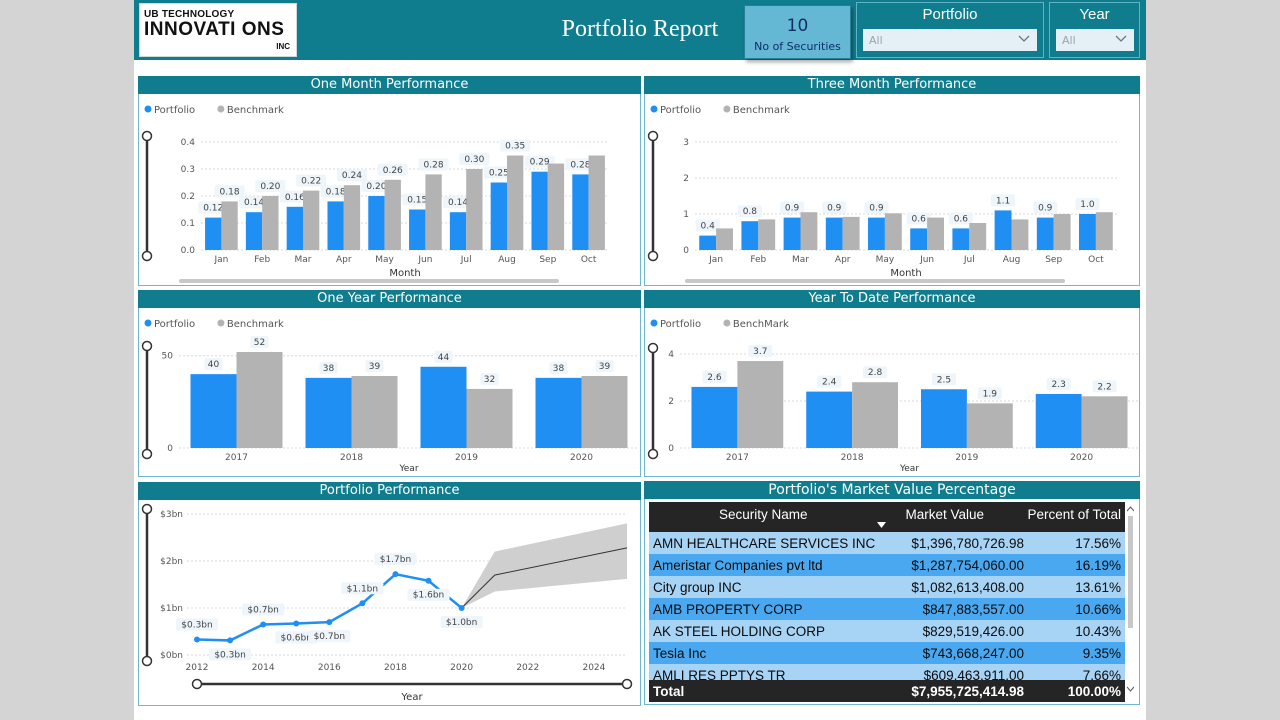  I want to click on portfolio-slicer: Portfolio All, so click(950, 30).